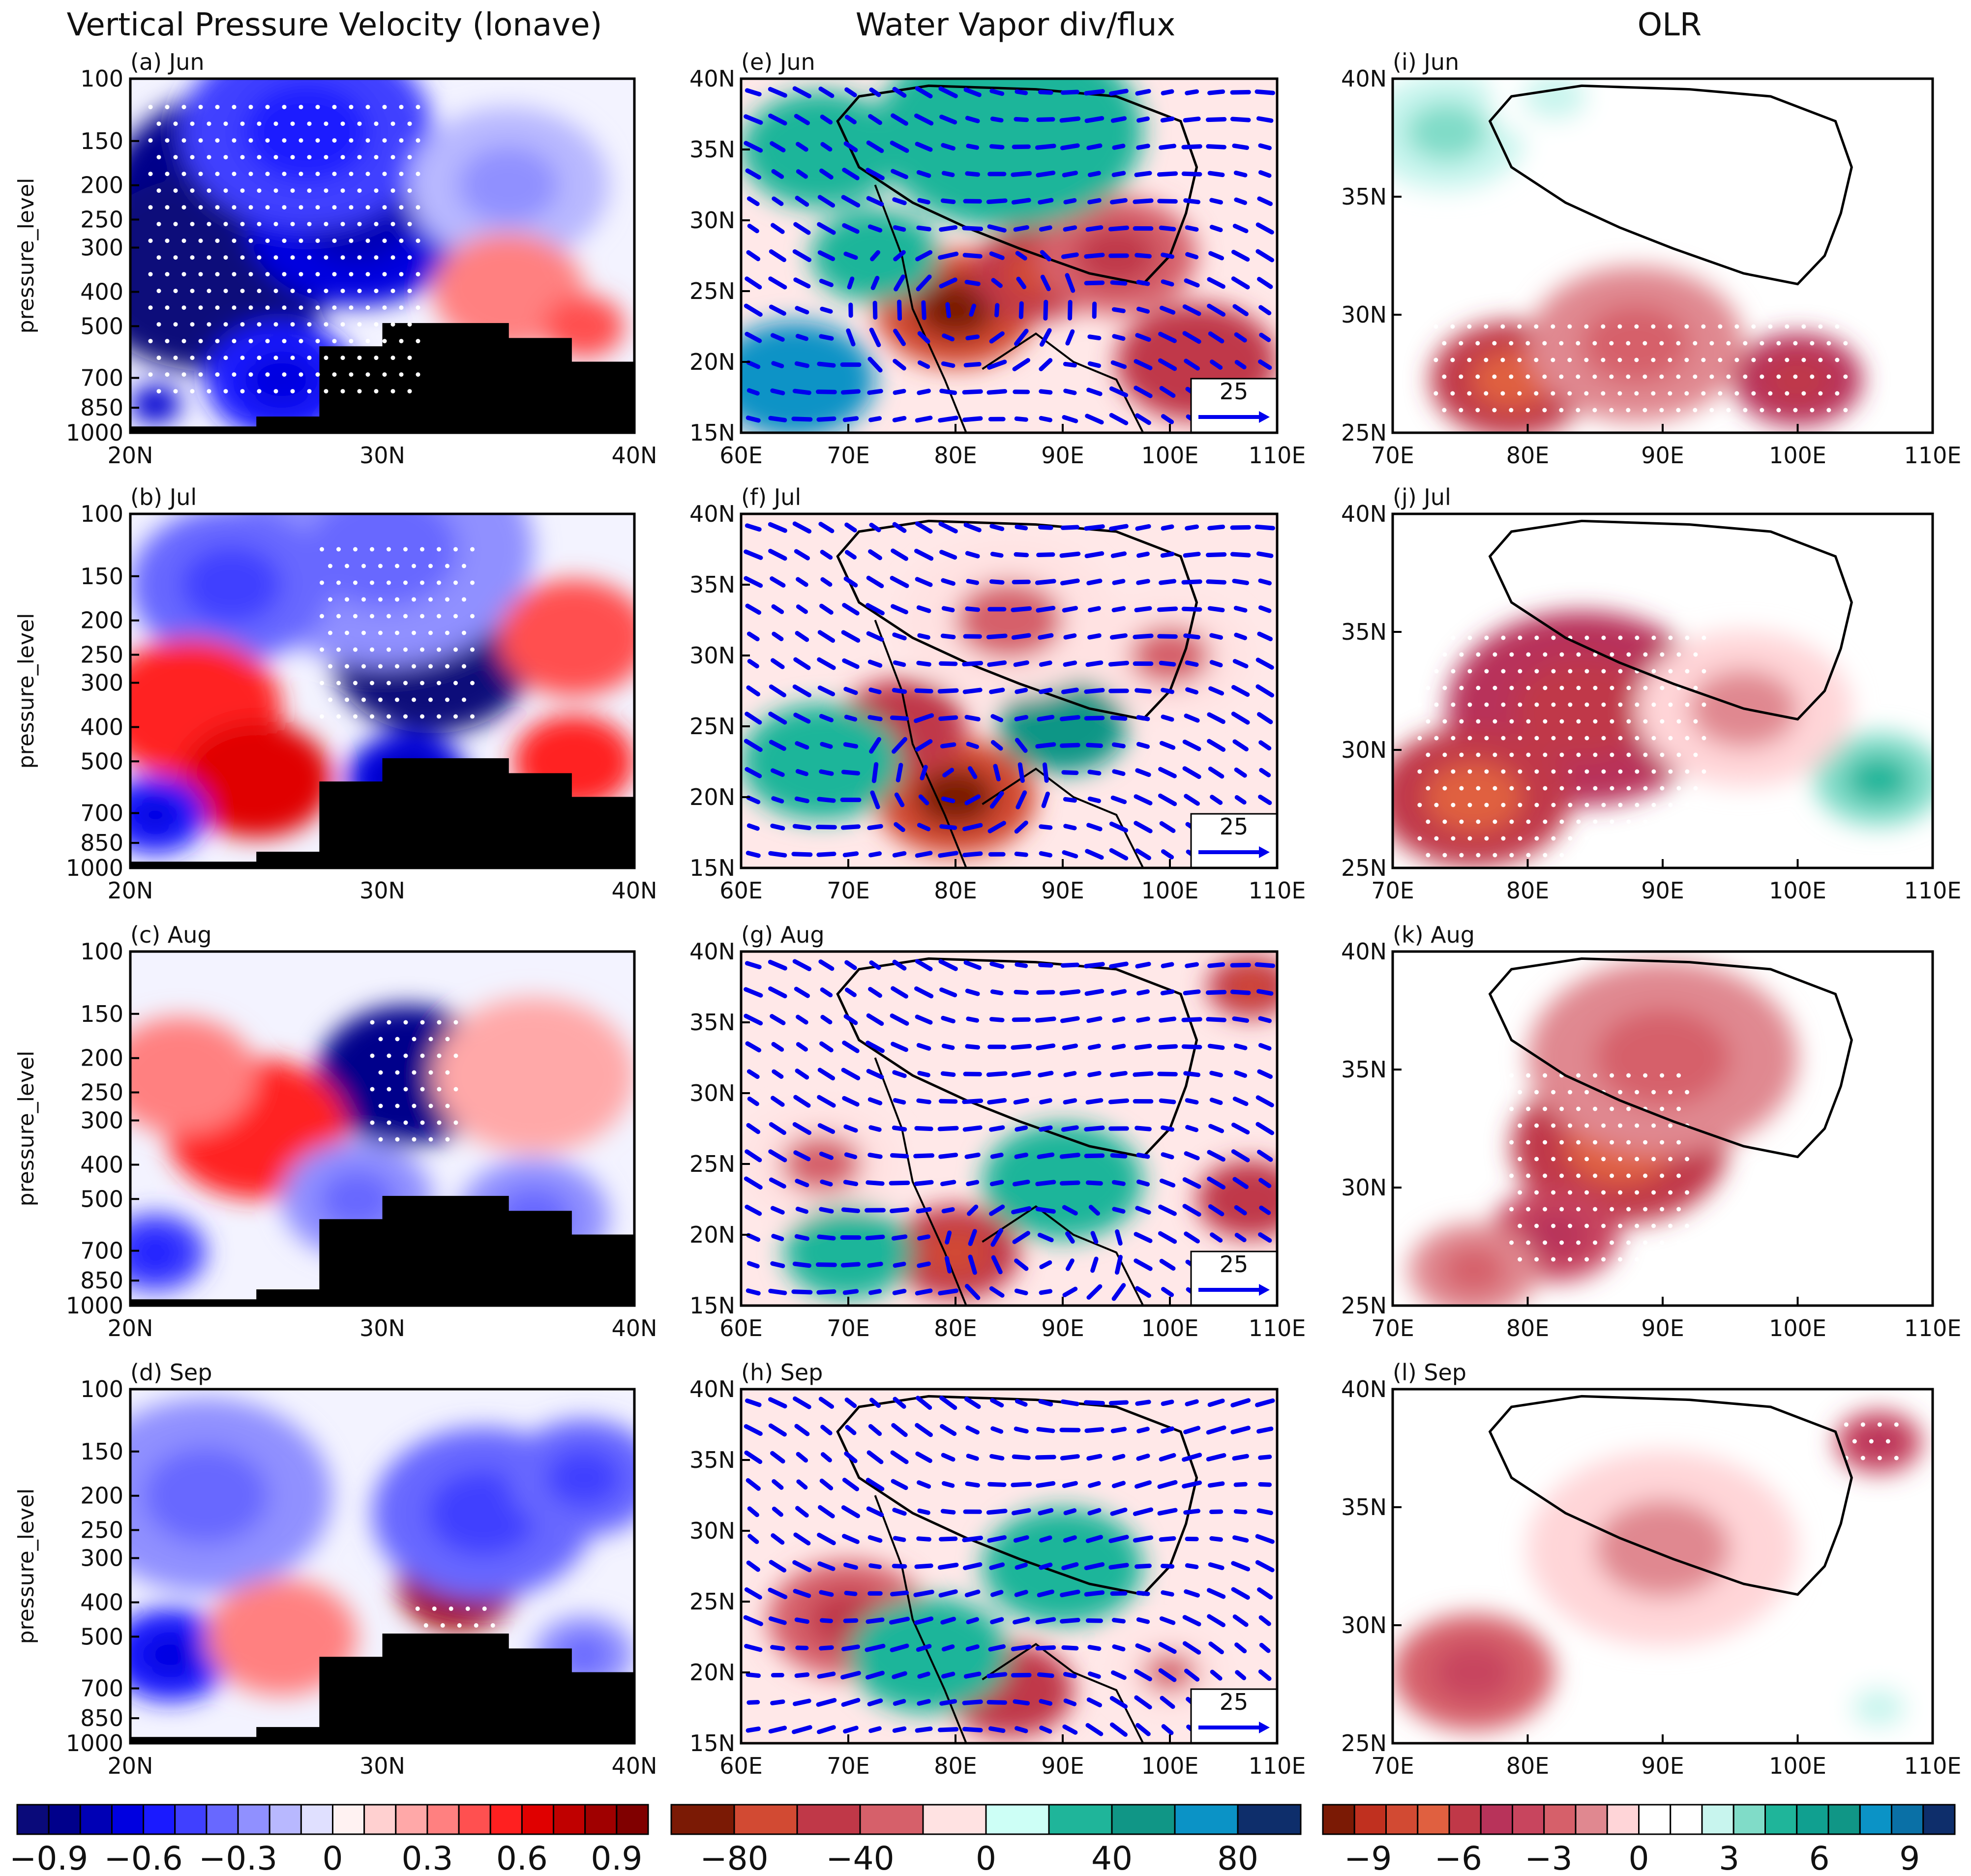  What do you see at coordinates (1009, 691) in the screenshot?
I see `field-f` at bounding box center [1009, 691].